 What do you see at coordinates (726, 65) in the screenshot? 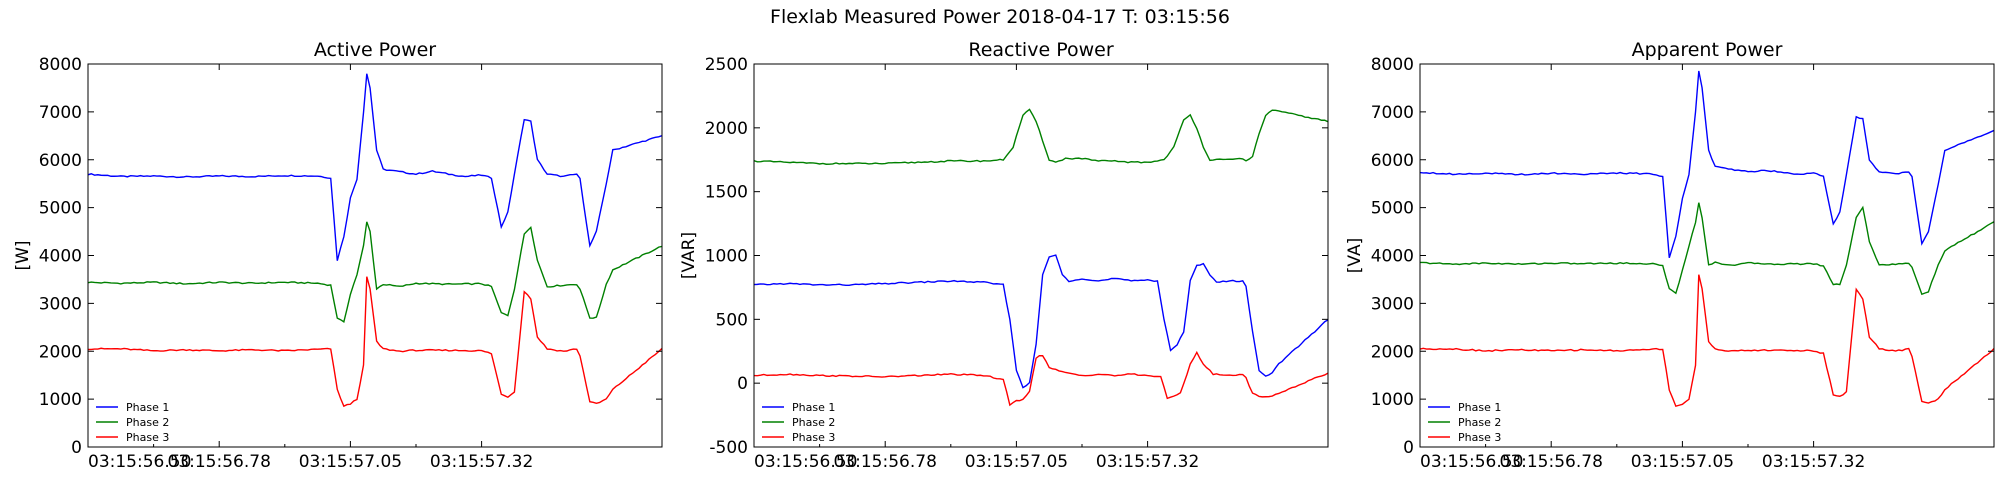
I see `y-tick-label: 2500` at bounding box center [726, 65].